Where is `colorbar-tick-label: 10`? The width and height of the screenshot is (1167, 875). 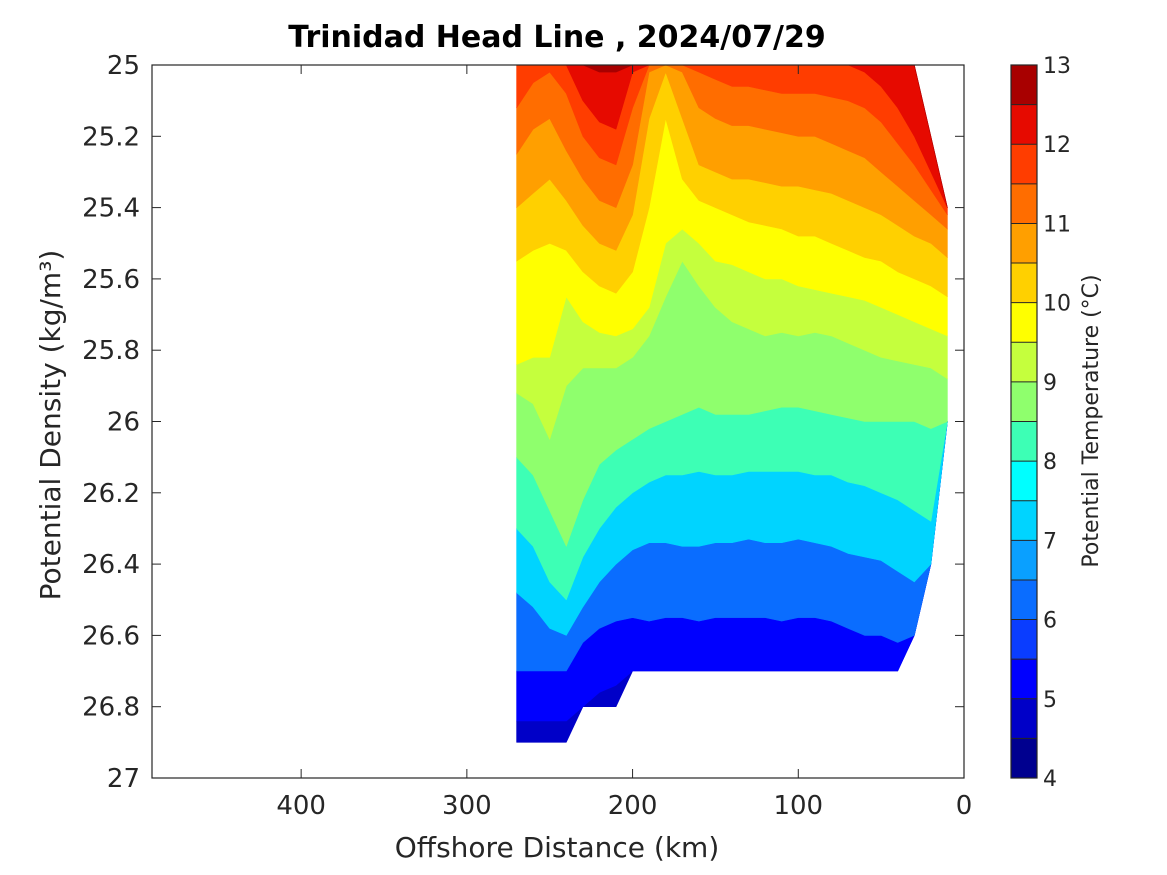 colorbar-tick-label: 10 is located at coordinates (1057, 304).